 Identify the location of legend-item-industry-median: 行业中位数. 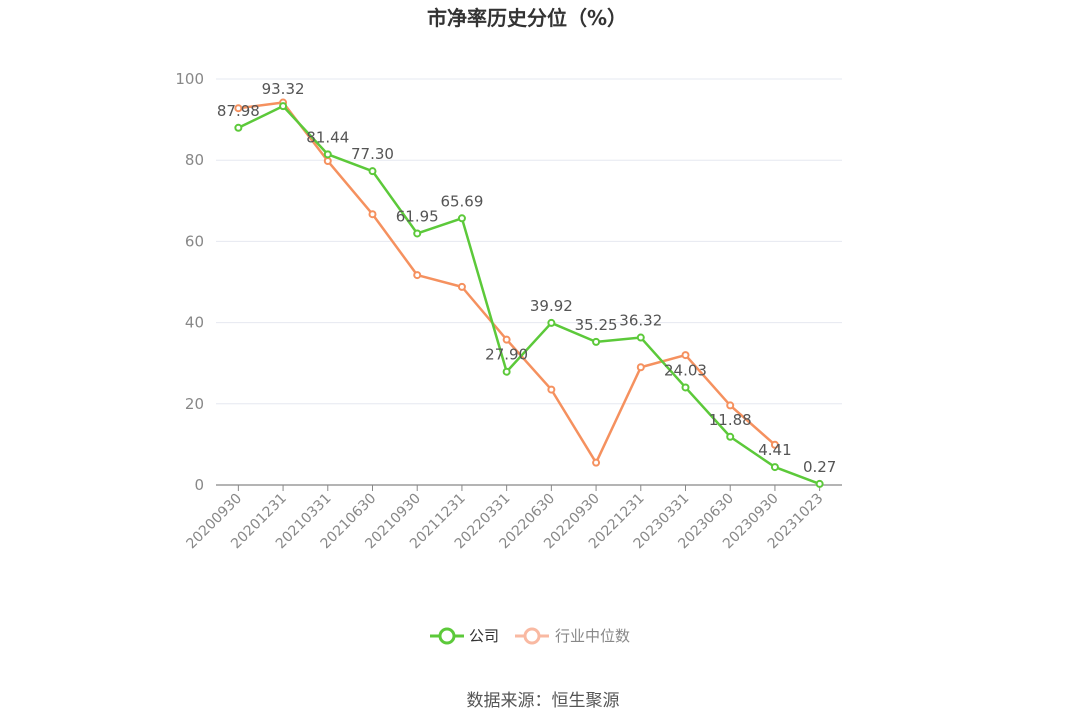
(572, 636).